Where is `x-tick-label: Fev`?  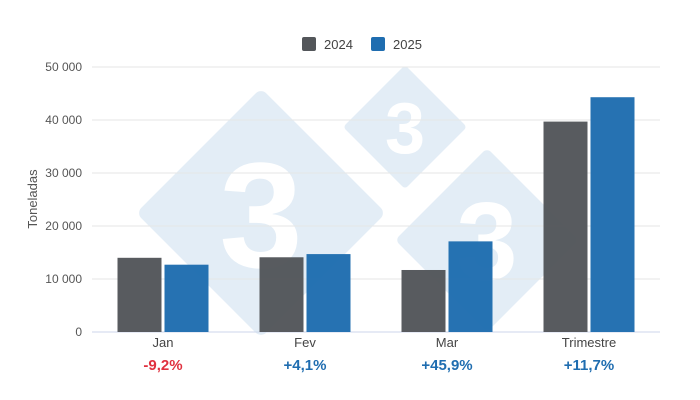
x-tick-label: Fev is located at coordinates (305, 342).